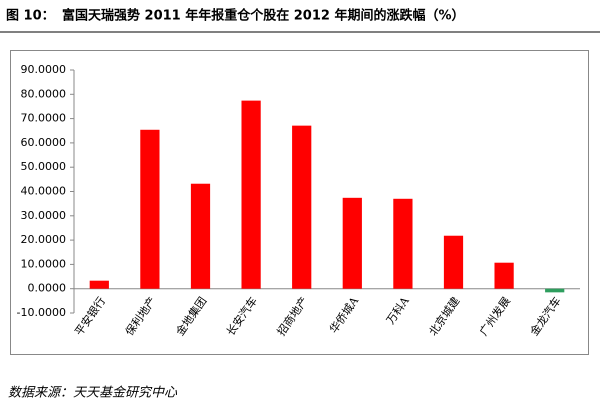 This screenshot has height=410, width=600. I want to click on y-tick-label: 70.0000, so click(44, 118).